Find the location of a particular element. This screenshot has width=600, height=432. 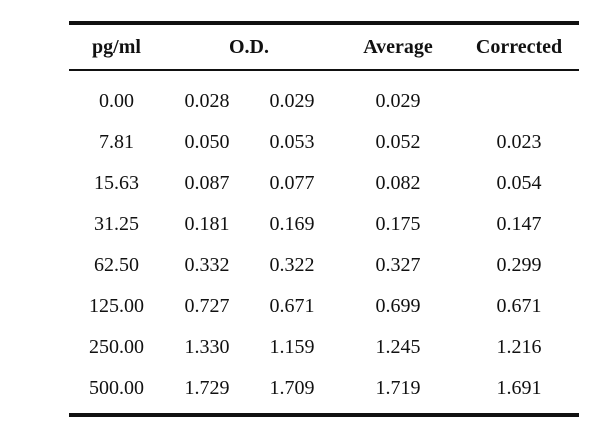

cell-average: 0.699 is located at coordinates (398, 306).